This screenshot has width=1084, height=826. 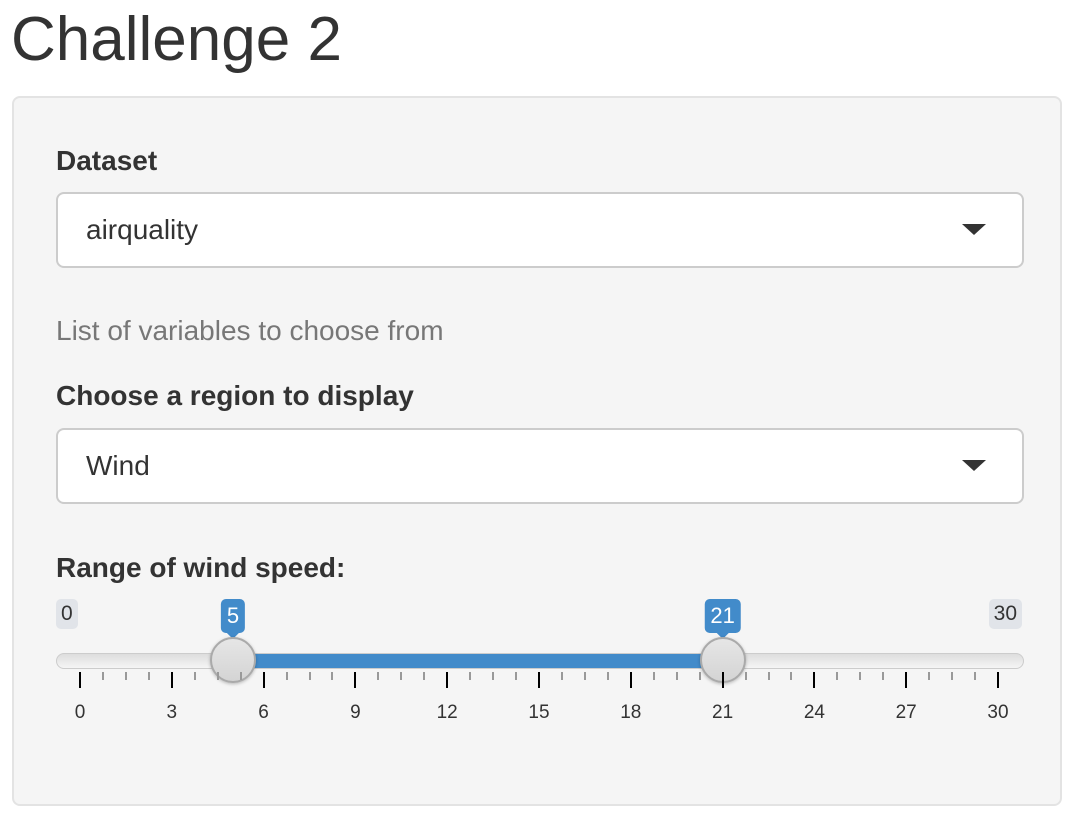 I want to click on slider-tick-label: 3, so click(x=172, y=712).